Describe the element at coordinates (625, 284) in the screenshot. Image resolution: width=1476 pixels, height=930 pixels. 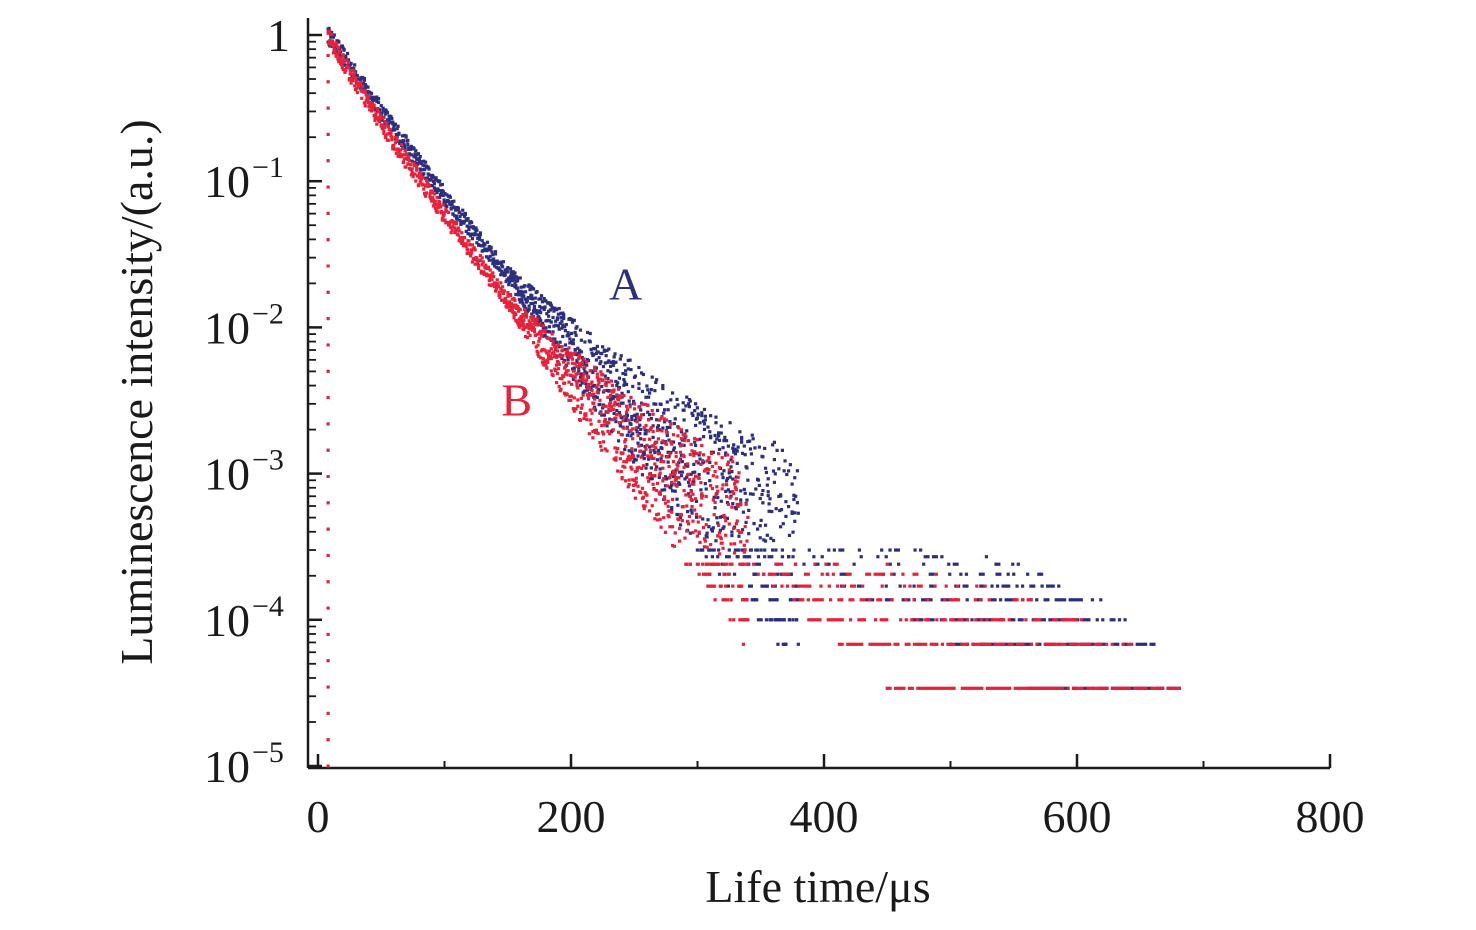
I see `series-label-A: A` at that location.